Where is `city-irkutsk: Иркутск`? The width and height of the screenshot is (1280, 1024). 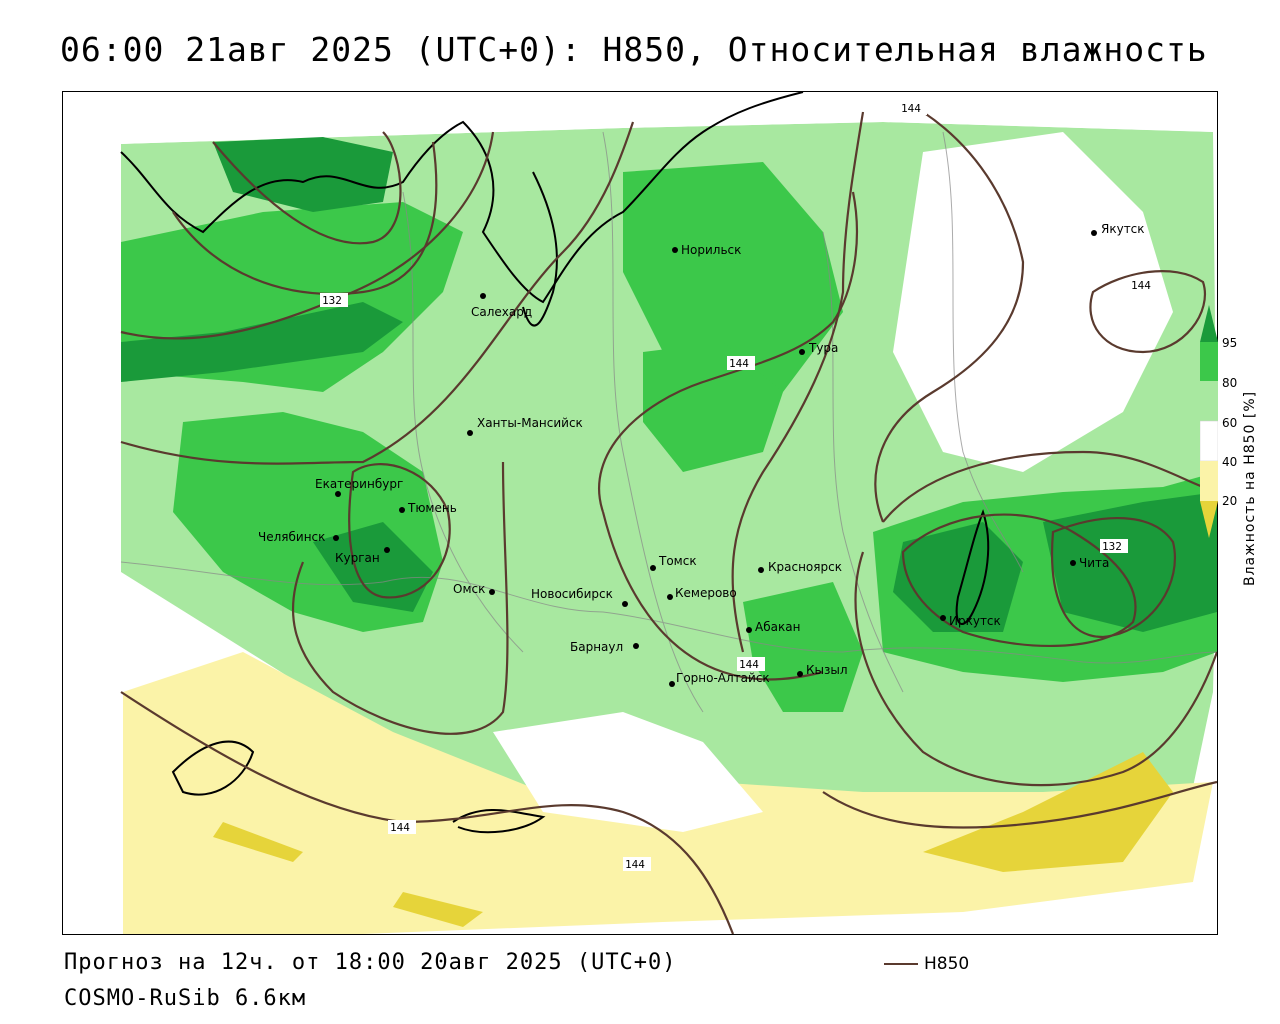 city-irkutsk: Иркутск is located at coordinates (970, 621).